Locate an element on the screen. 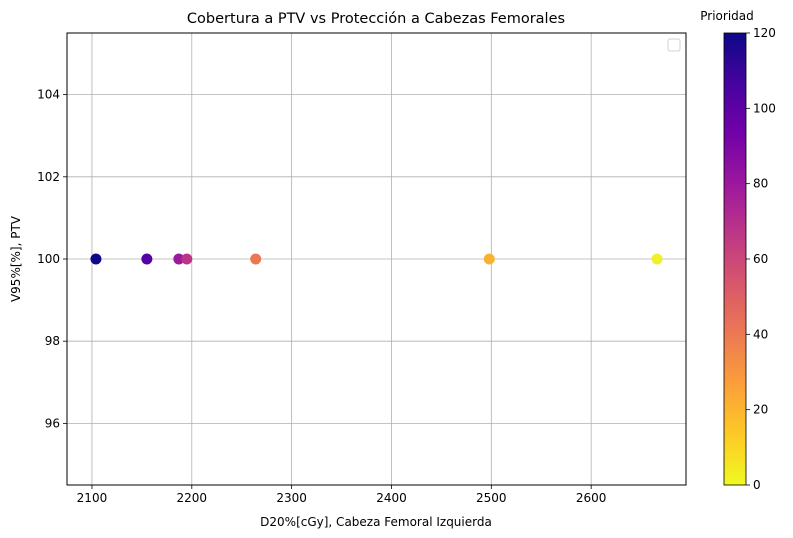  legend-box is located at coordinates (674, 45).